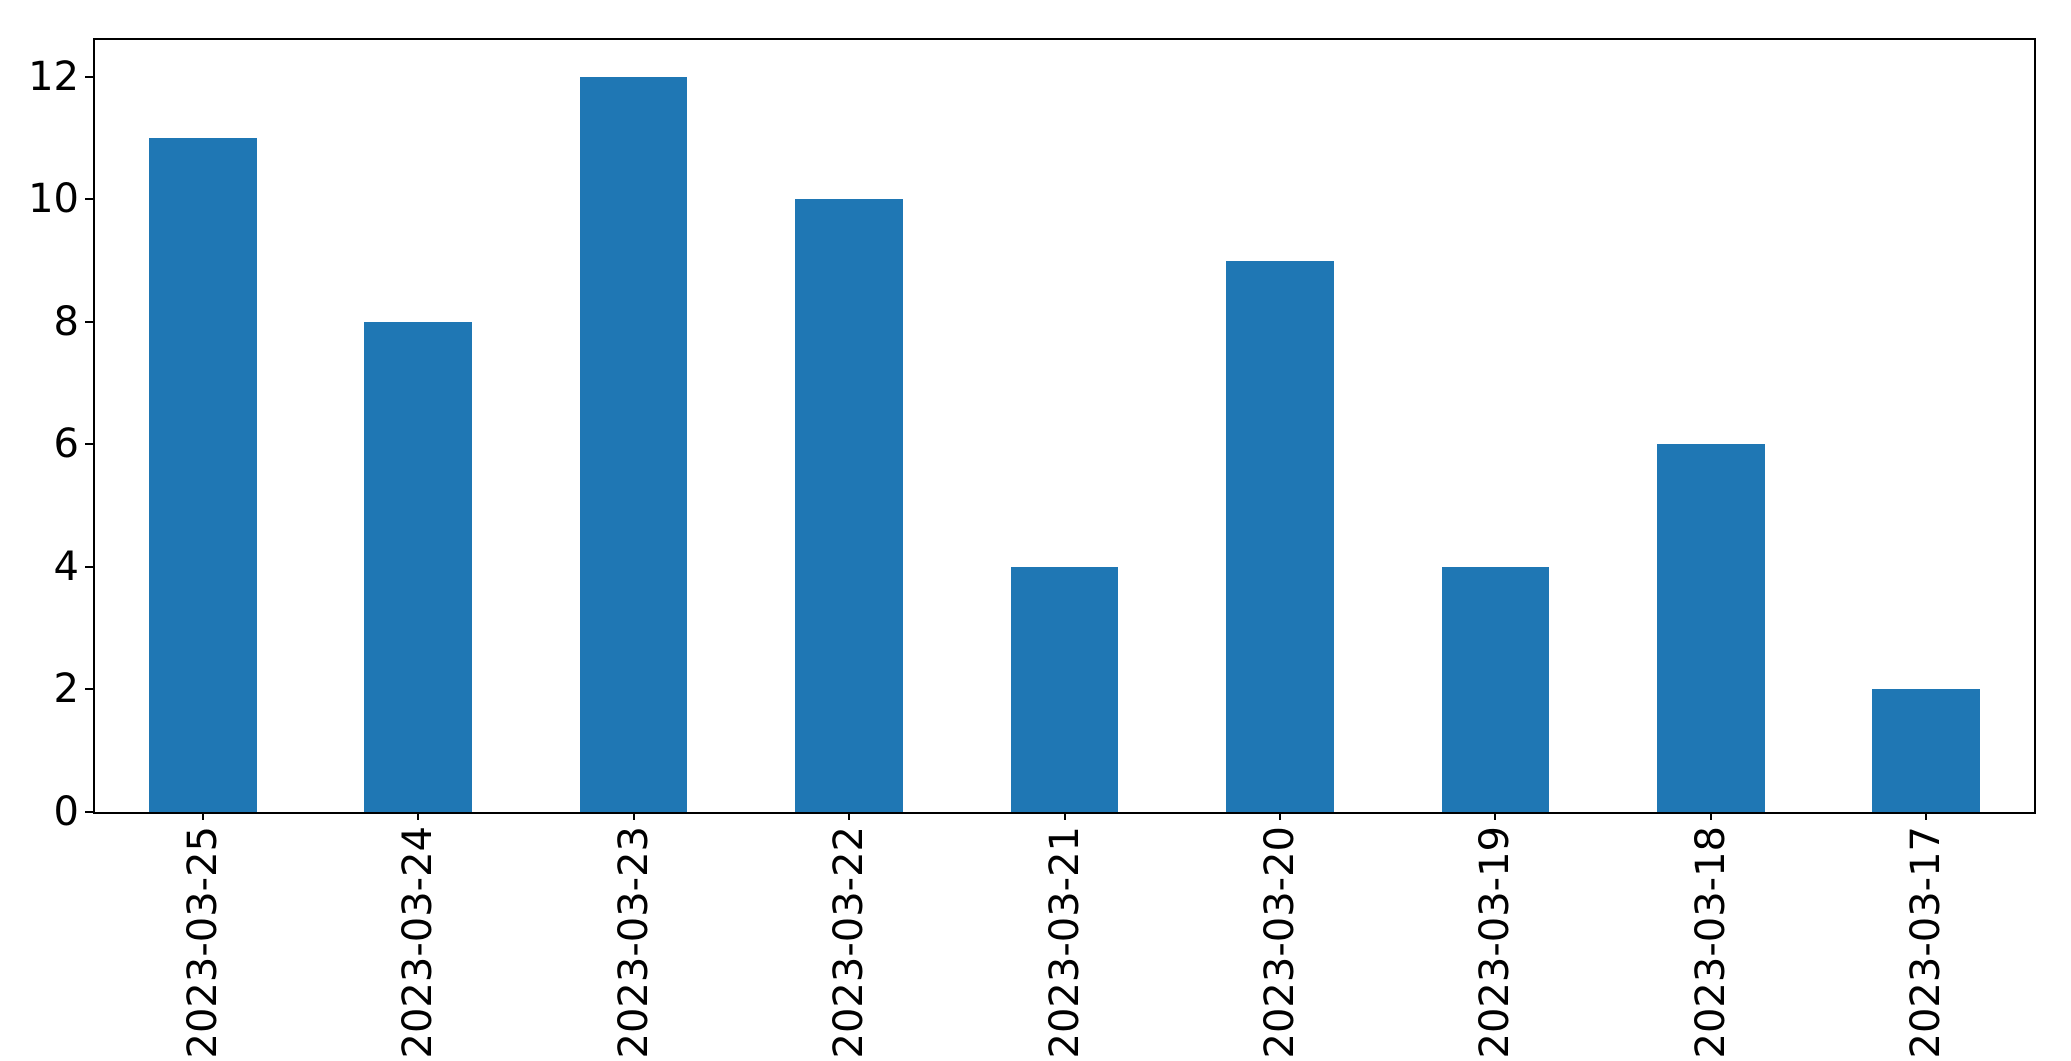 The image size is (2071, 1061). What do you see at coordinates (1710, 942) in the screenshot?
I see `x-tick-label: 2023-03-18` at bounding box center [1710, 942].